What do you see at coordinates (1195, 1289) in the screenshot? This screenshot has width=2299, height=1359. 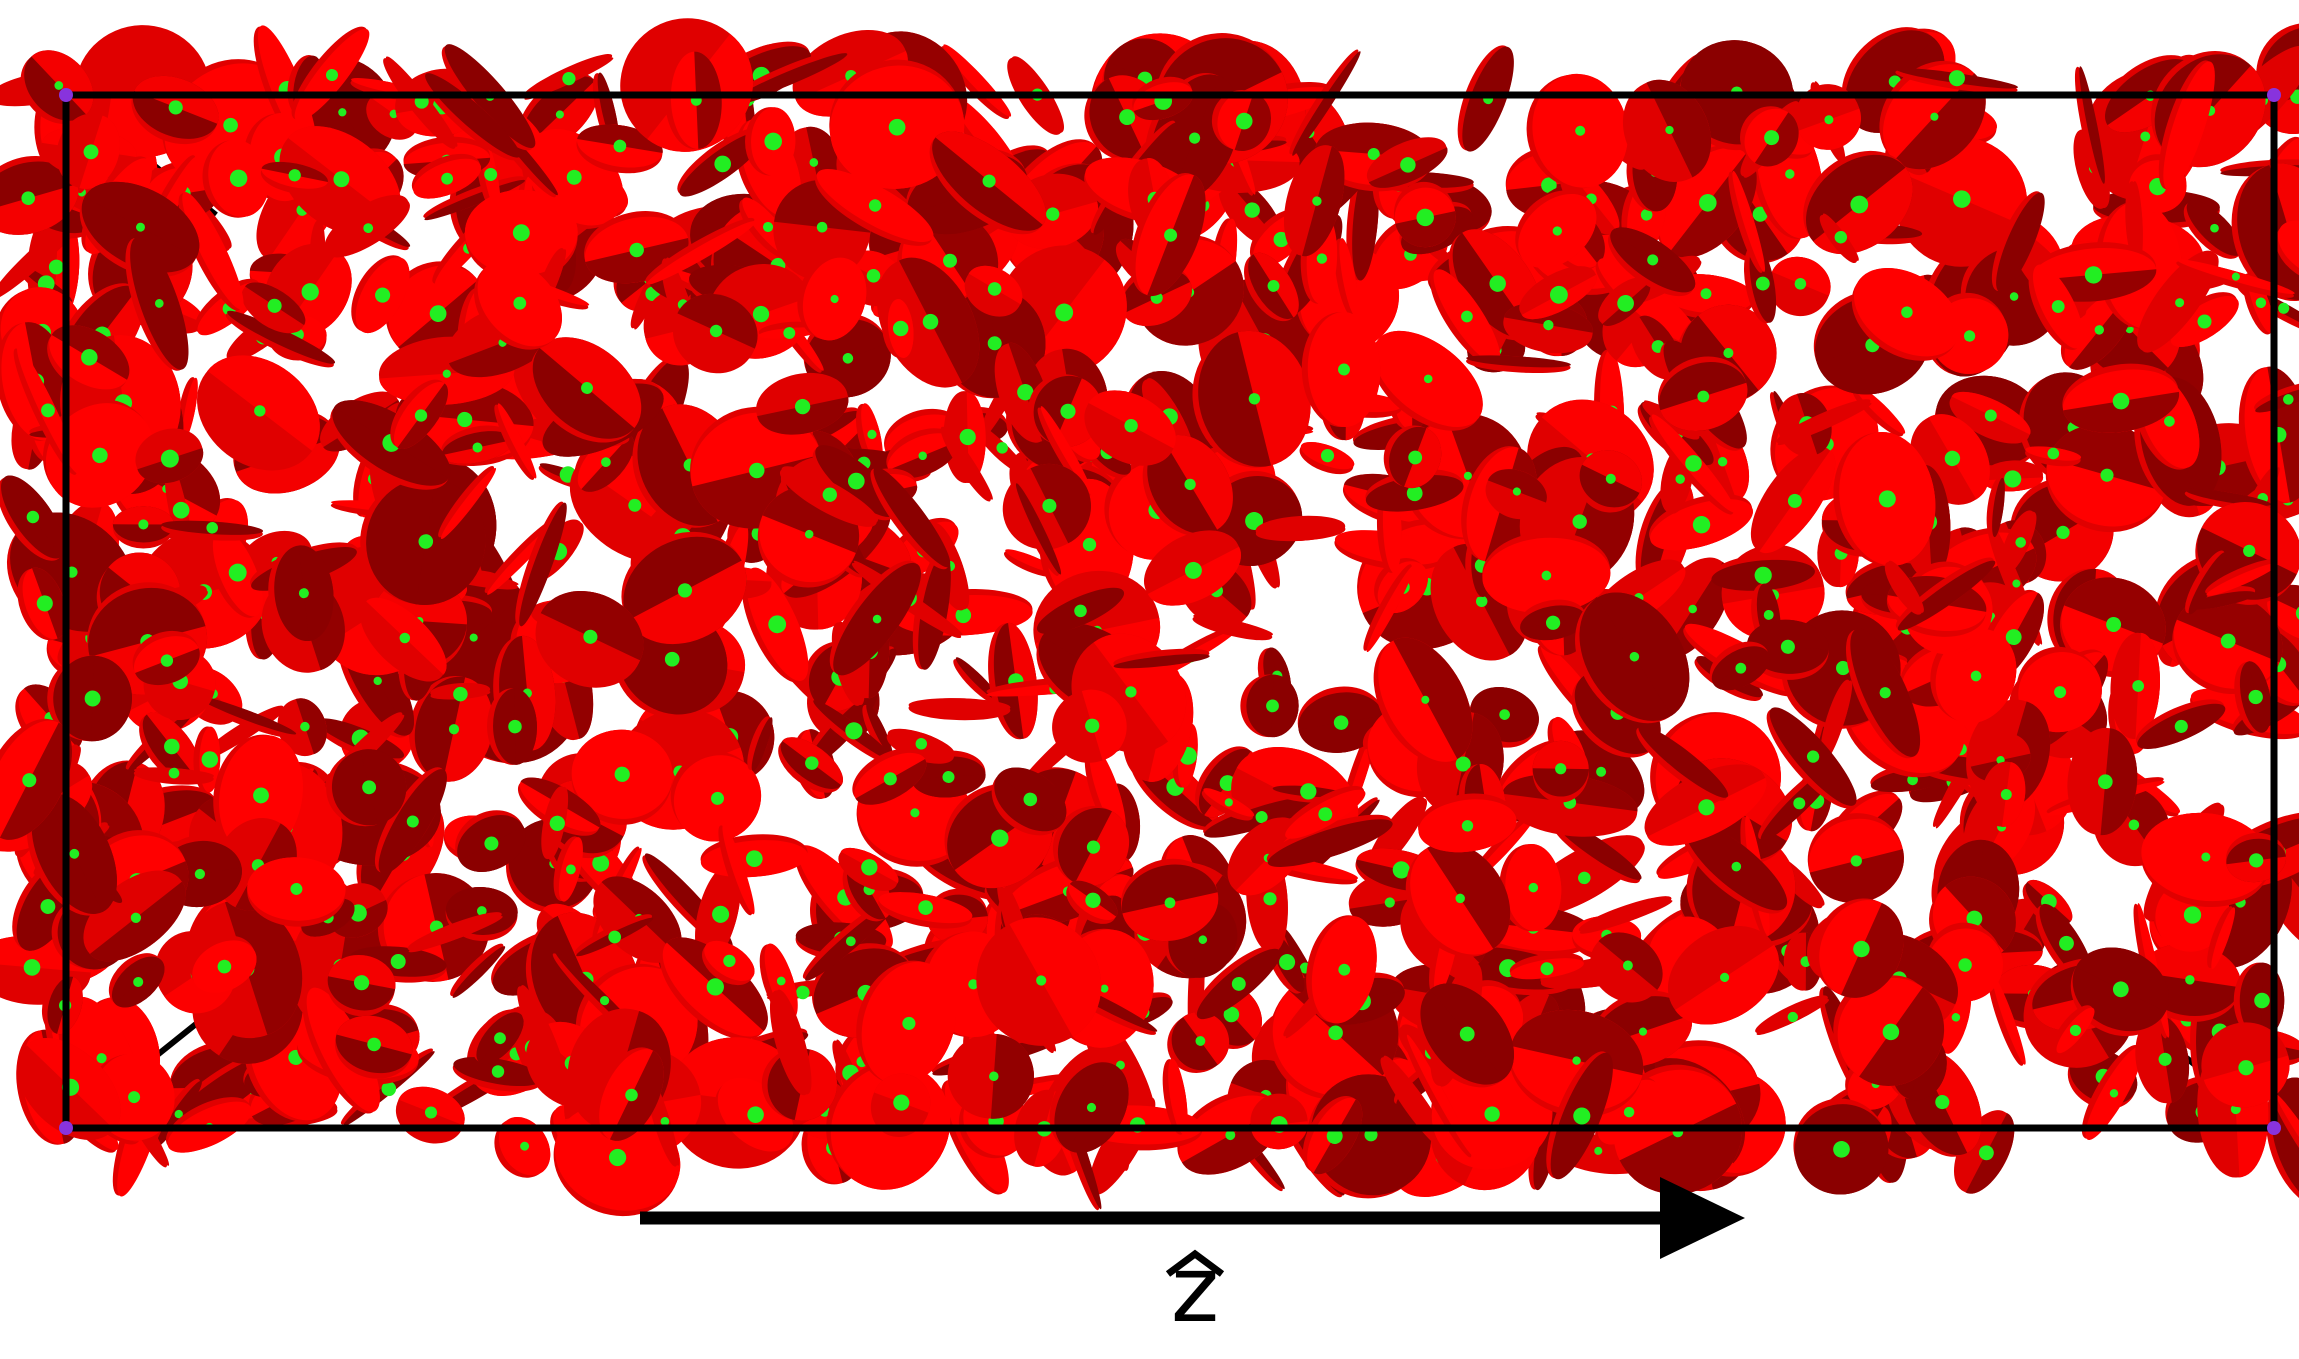 I see `axis-label-z: z` at bounding box center [1195, 1289].